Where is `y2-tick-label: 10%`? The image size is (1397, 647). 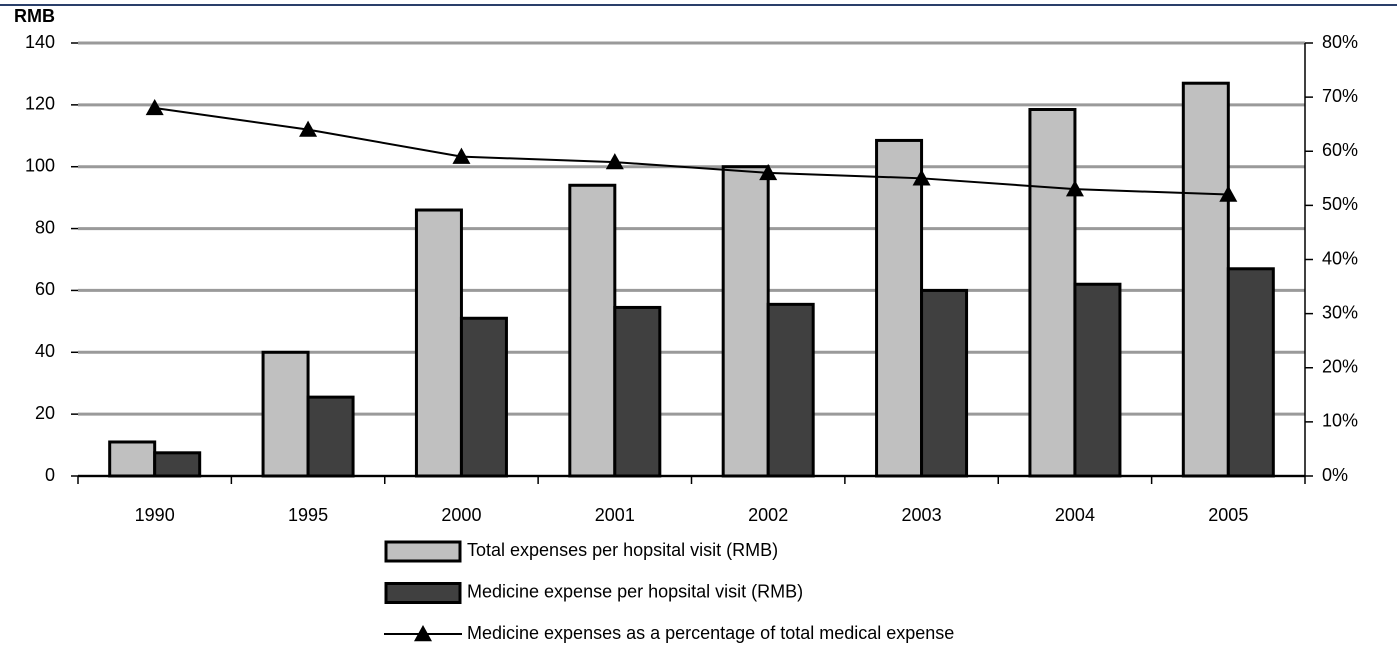
y2-tick-label: 10% is located at coordinates (1340, 421).